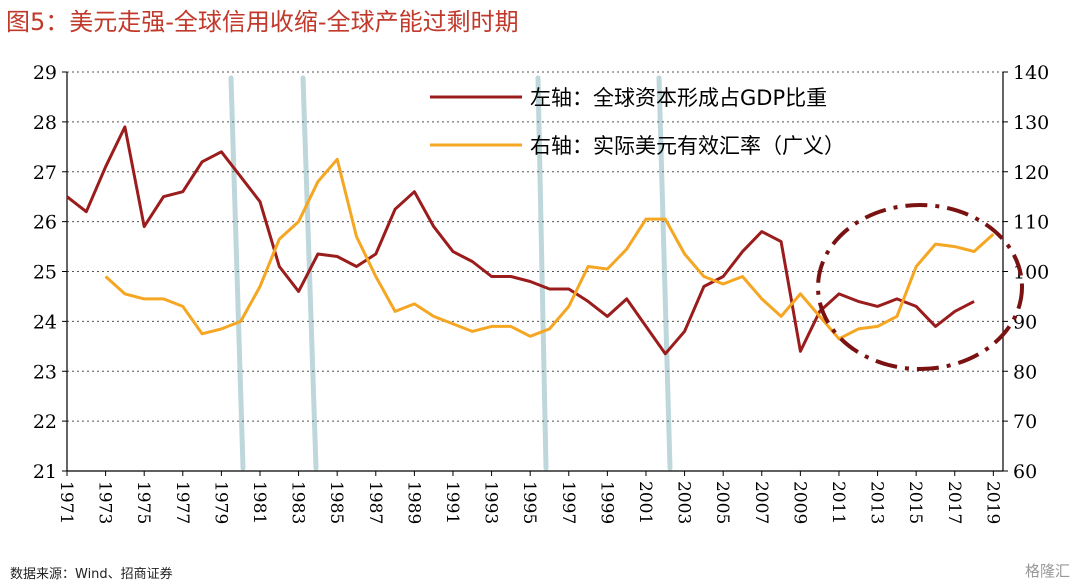 The image size is (1080, 584). What do you see at coordinates (66, 502) in the screenshot?
I see `x-tick-label: 1971` at bounding box center [66, 502].